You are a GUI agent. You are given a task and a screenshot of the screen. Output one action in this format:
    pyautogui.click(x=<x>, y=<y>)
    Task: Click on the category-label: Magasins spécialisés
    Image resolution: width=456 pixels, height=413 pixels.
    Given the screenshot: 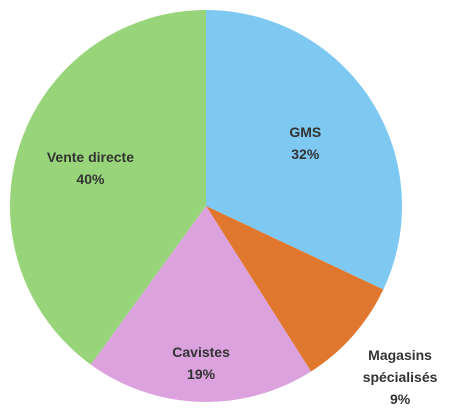 What is the action you would take?
    pyautogui.click(x=400, y=366)
    